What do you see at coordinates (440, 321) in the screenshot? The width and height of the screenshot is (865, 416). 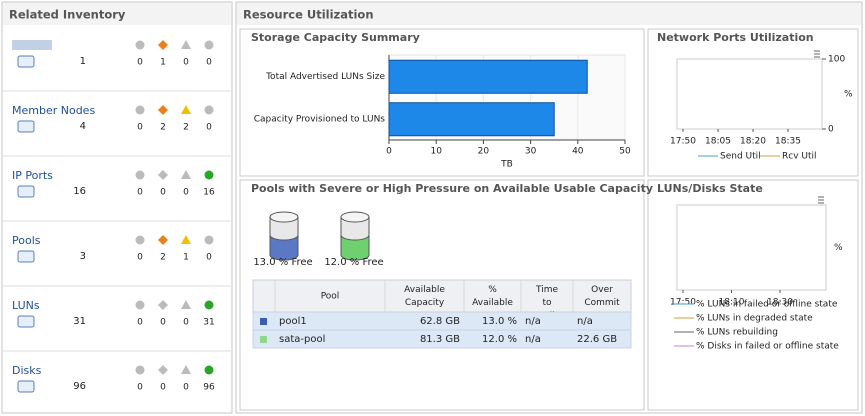 I see `table-cell: 62.8 GB` at bounding box center [440, 321].